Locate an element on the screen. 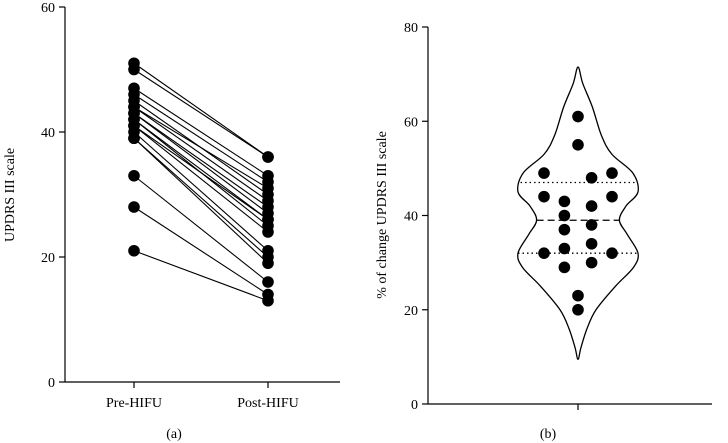 The width and height of the screenshot is (728, 443). panel-b-y-axis-title: % of change UPDRS III scale is located at coordinates (382, 215).